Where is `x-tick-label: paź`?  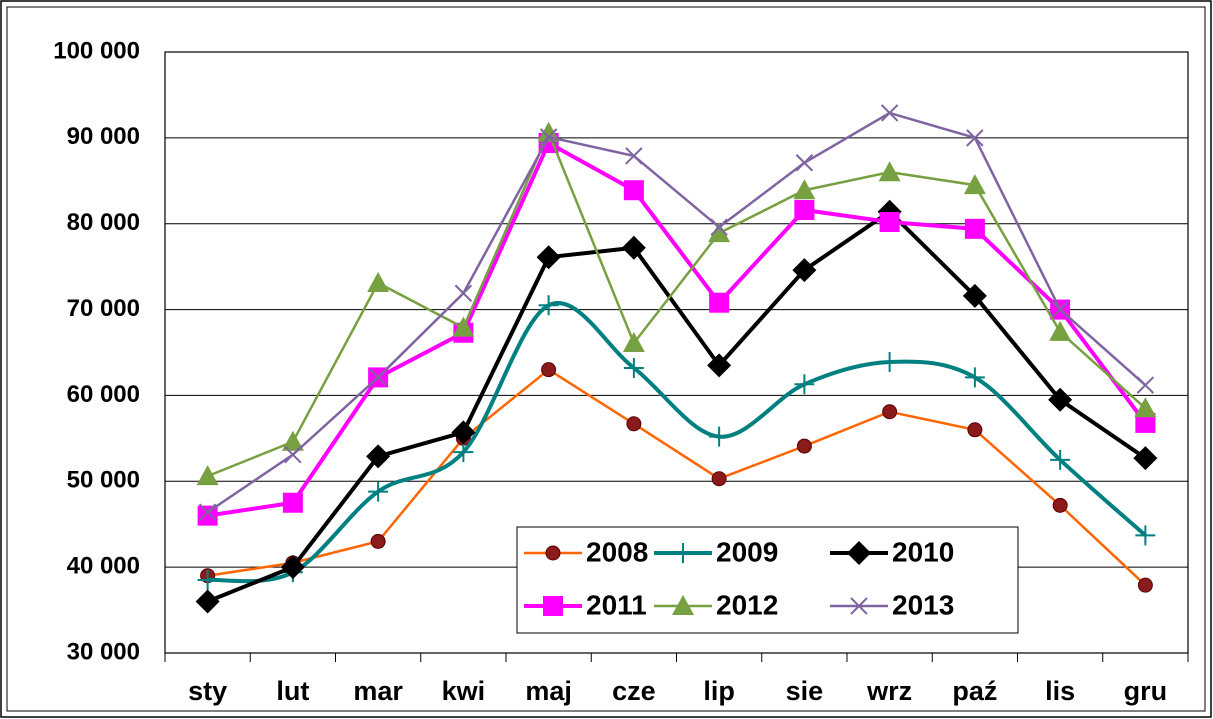 x-tick-label: paź is located at coordinates (974, 691).